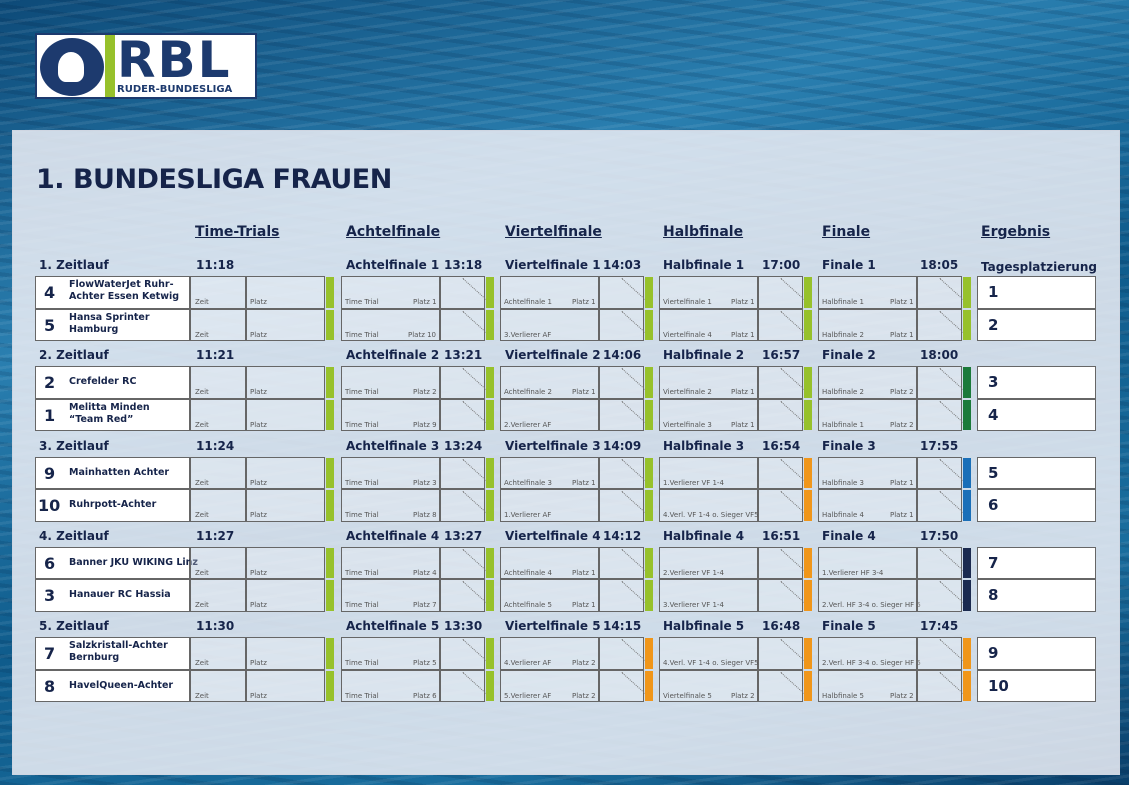  I want to click on af-place-label: Platz 8, so click(425, 515).